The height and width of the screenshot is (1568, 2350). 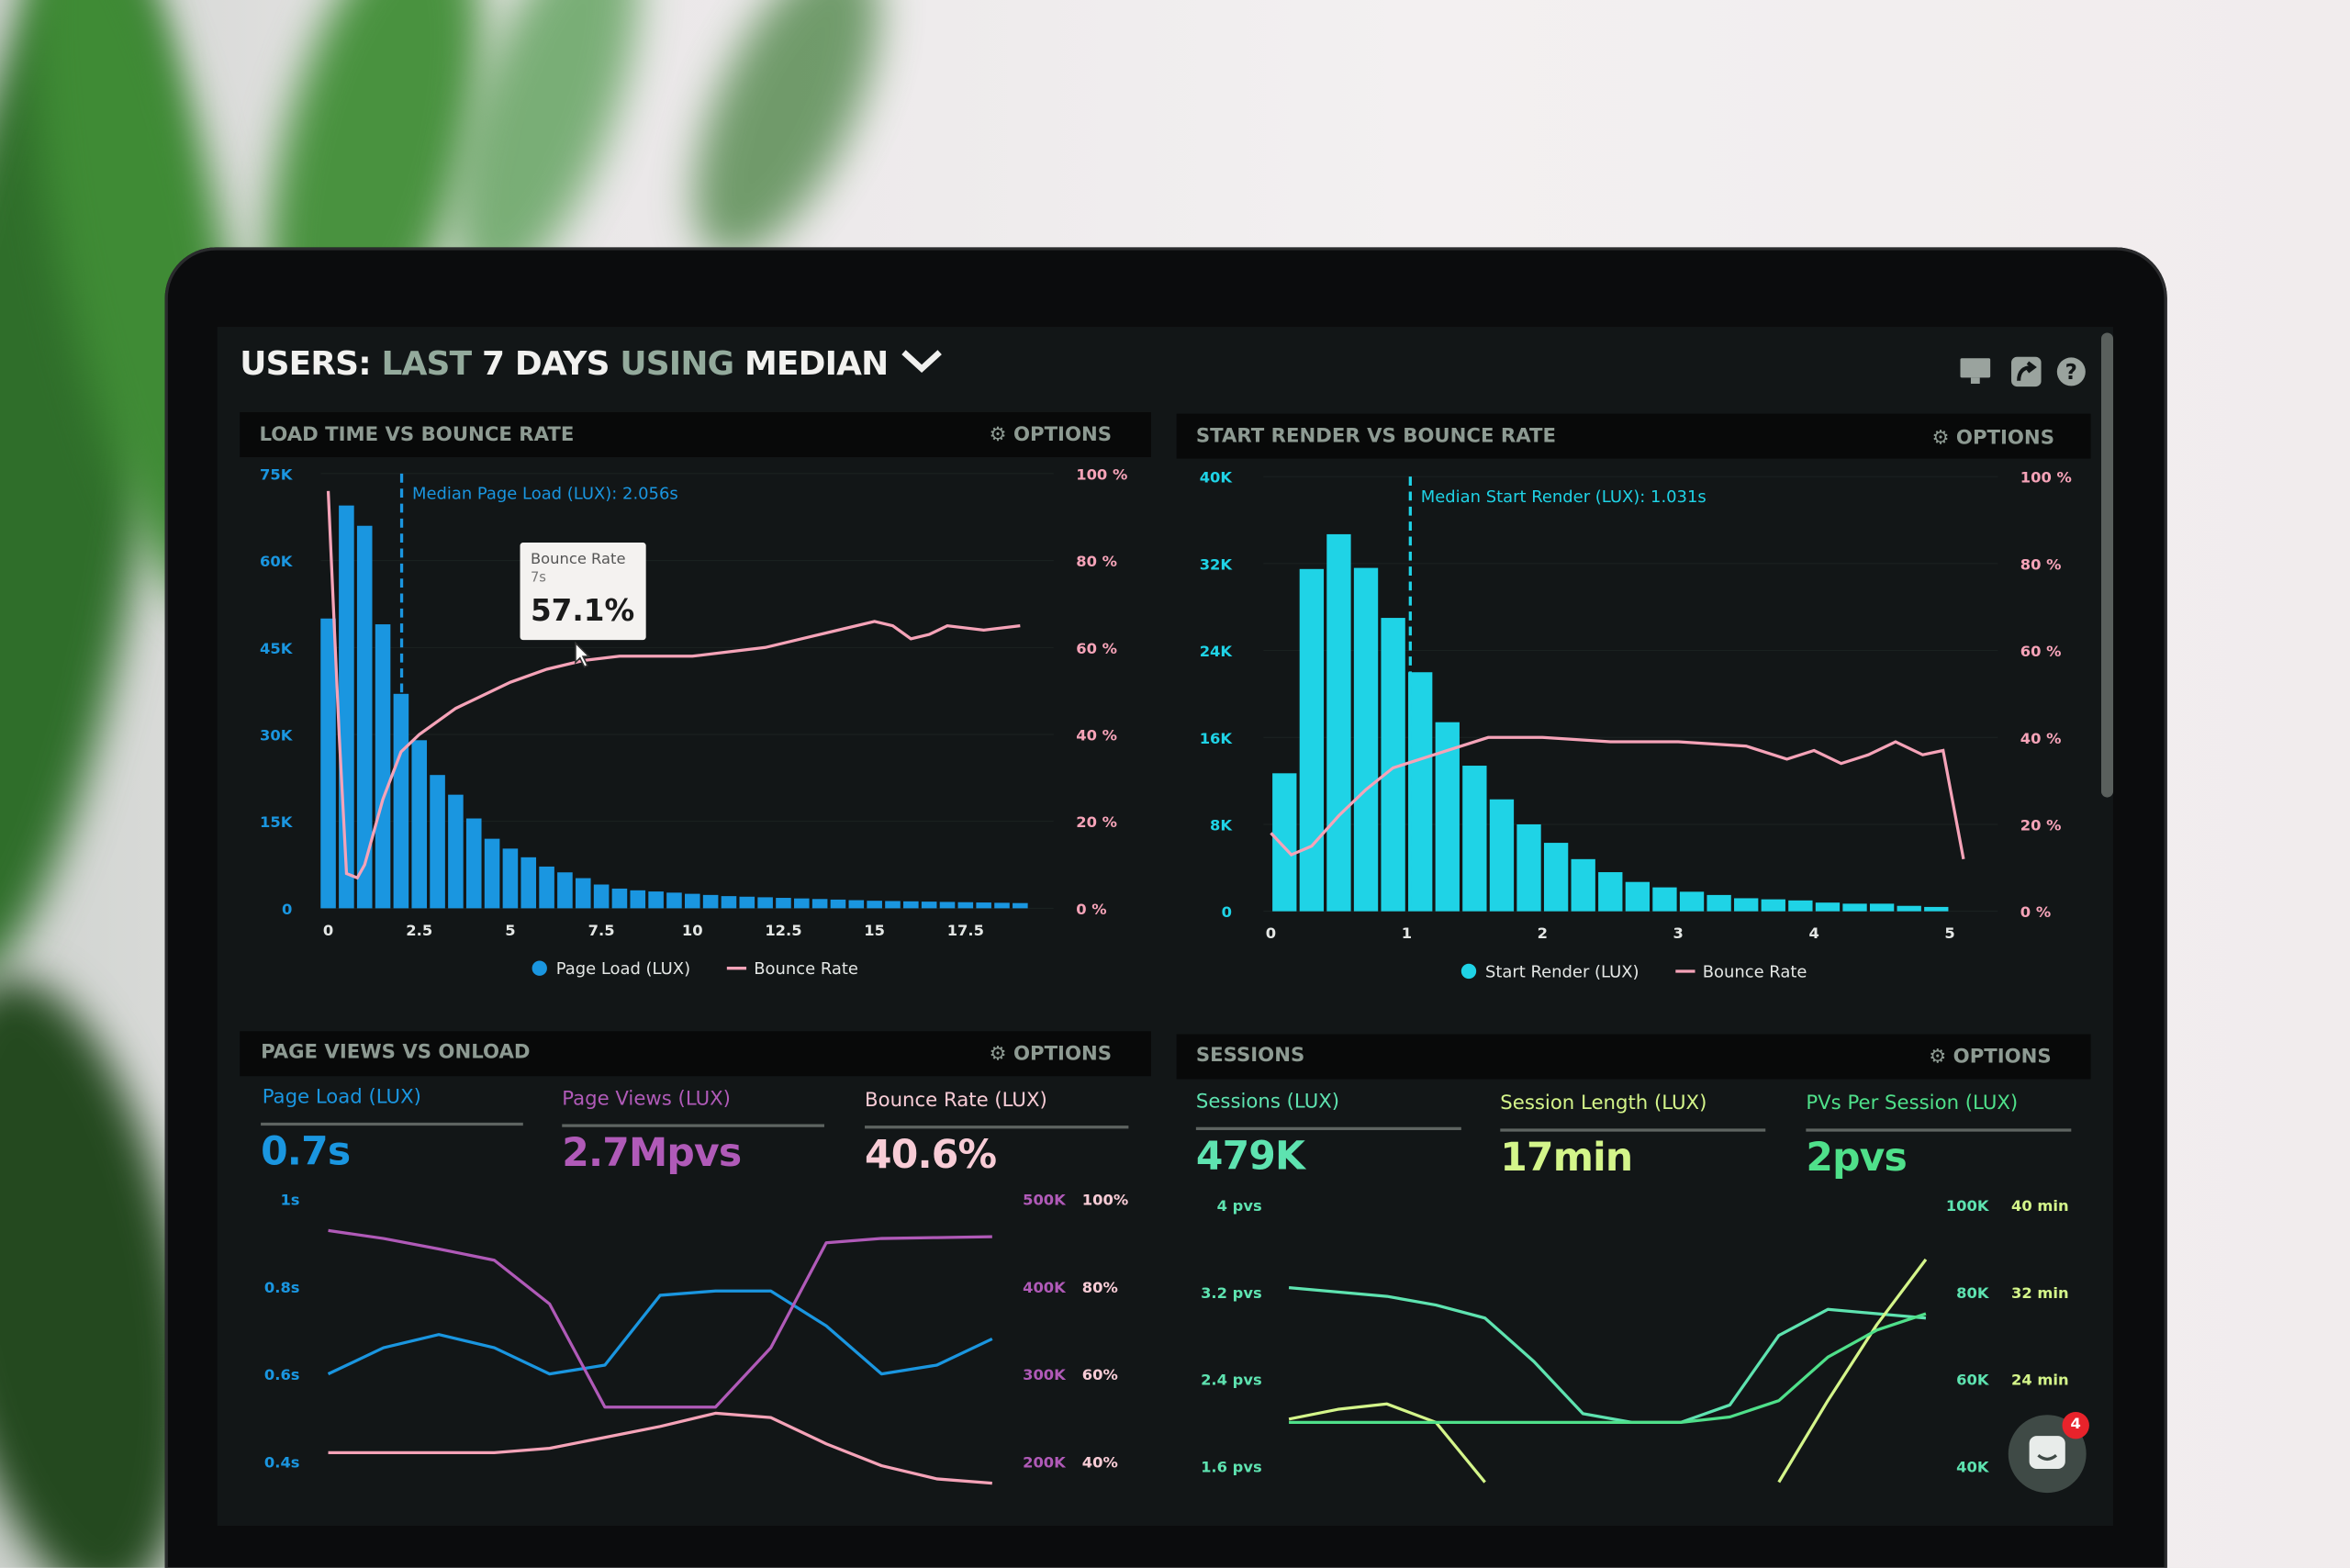 What do you see at coordinates (921, 361) in the screenshot?
I see `chevron-down-icon` at bounding box center [921, 361].